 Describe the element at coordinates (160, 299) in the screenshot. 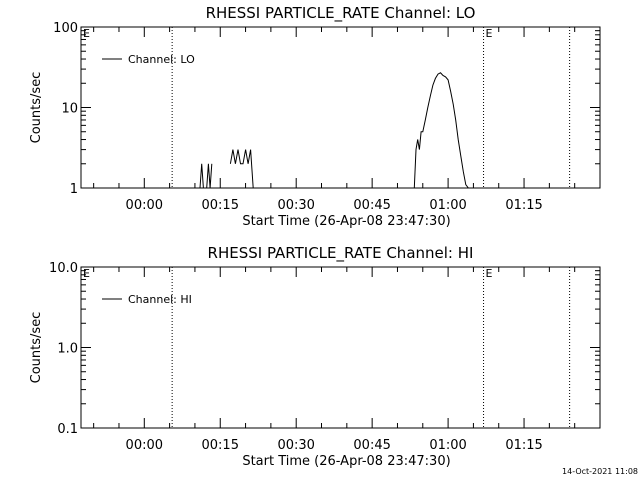

I see `legend-label: Channel: HI` at that location.